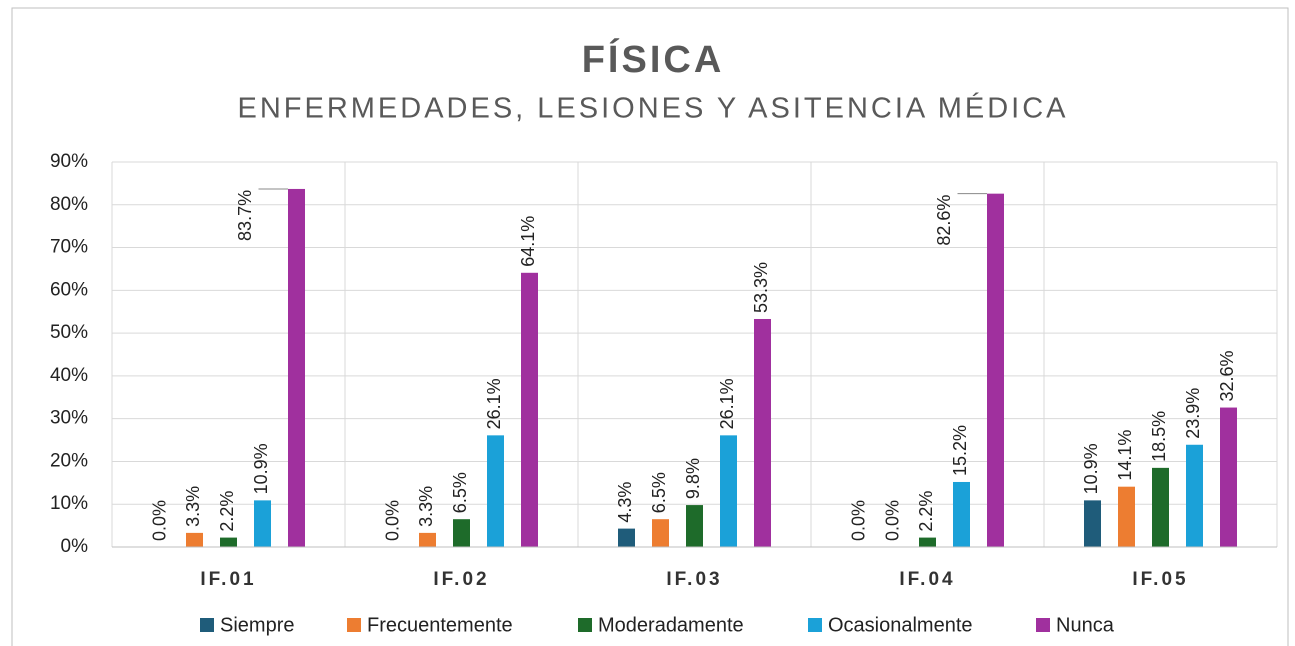 Image resolution: width=1295 pixels, height=646 pixels. What do you see at coordinates (1227, 375) in the screenshot?
I see `value-label: 32.6%` at bounding box center [1227, 375].